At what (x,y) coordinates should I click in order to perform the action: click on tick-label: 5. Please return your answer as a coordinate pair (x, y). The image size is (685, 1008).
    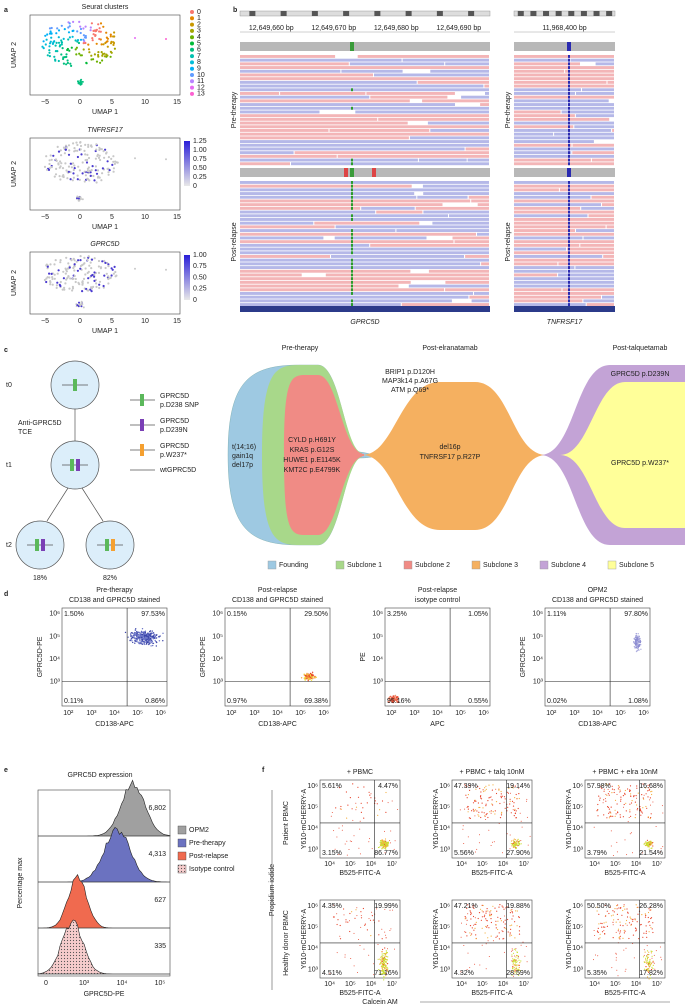
    Looking at the image, I should click on (112, 217).